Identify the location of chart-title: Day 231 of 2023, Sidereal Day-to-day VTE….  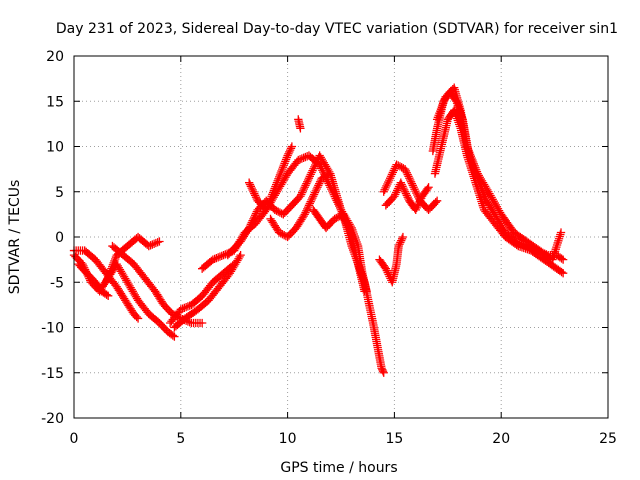
(337, 29).